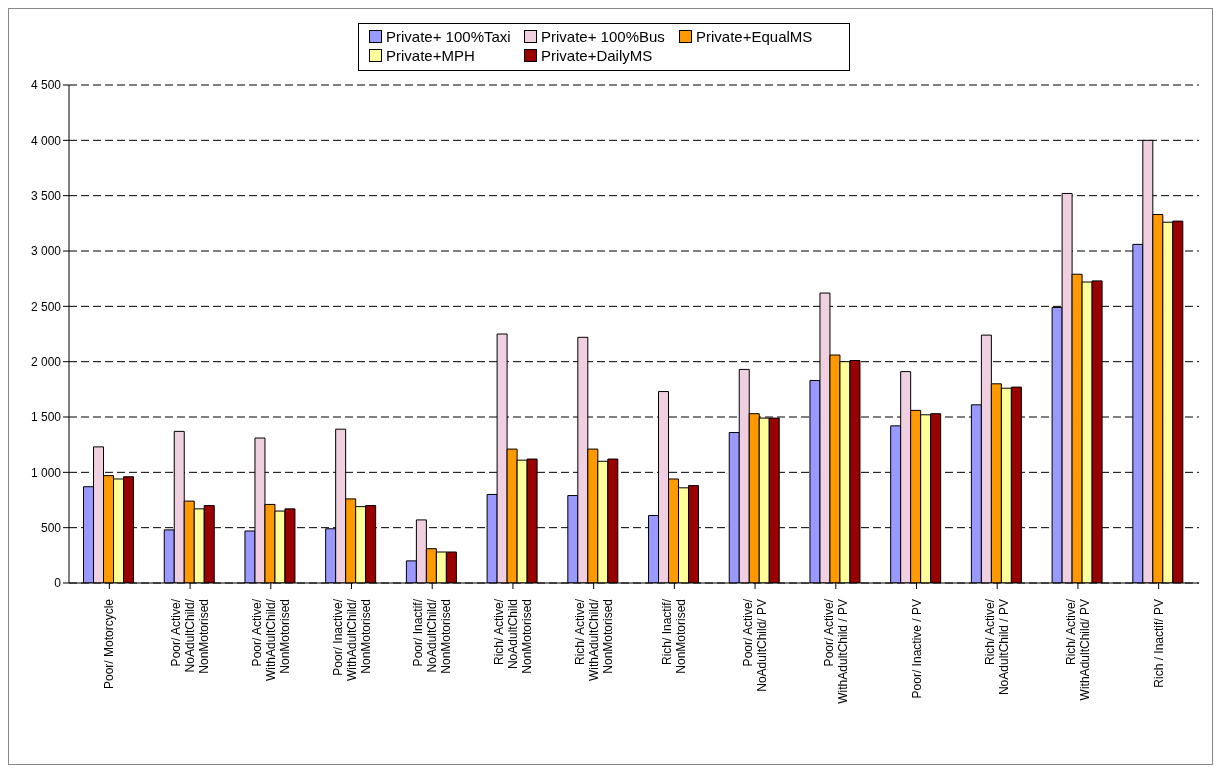  What do you see at coordinates (835, 651) in the screenshot?
I see `x-tick-label: Poor/ Active/ WithAdultChild / PV` at bounding box center [835, 651].